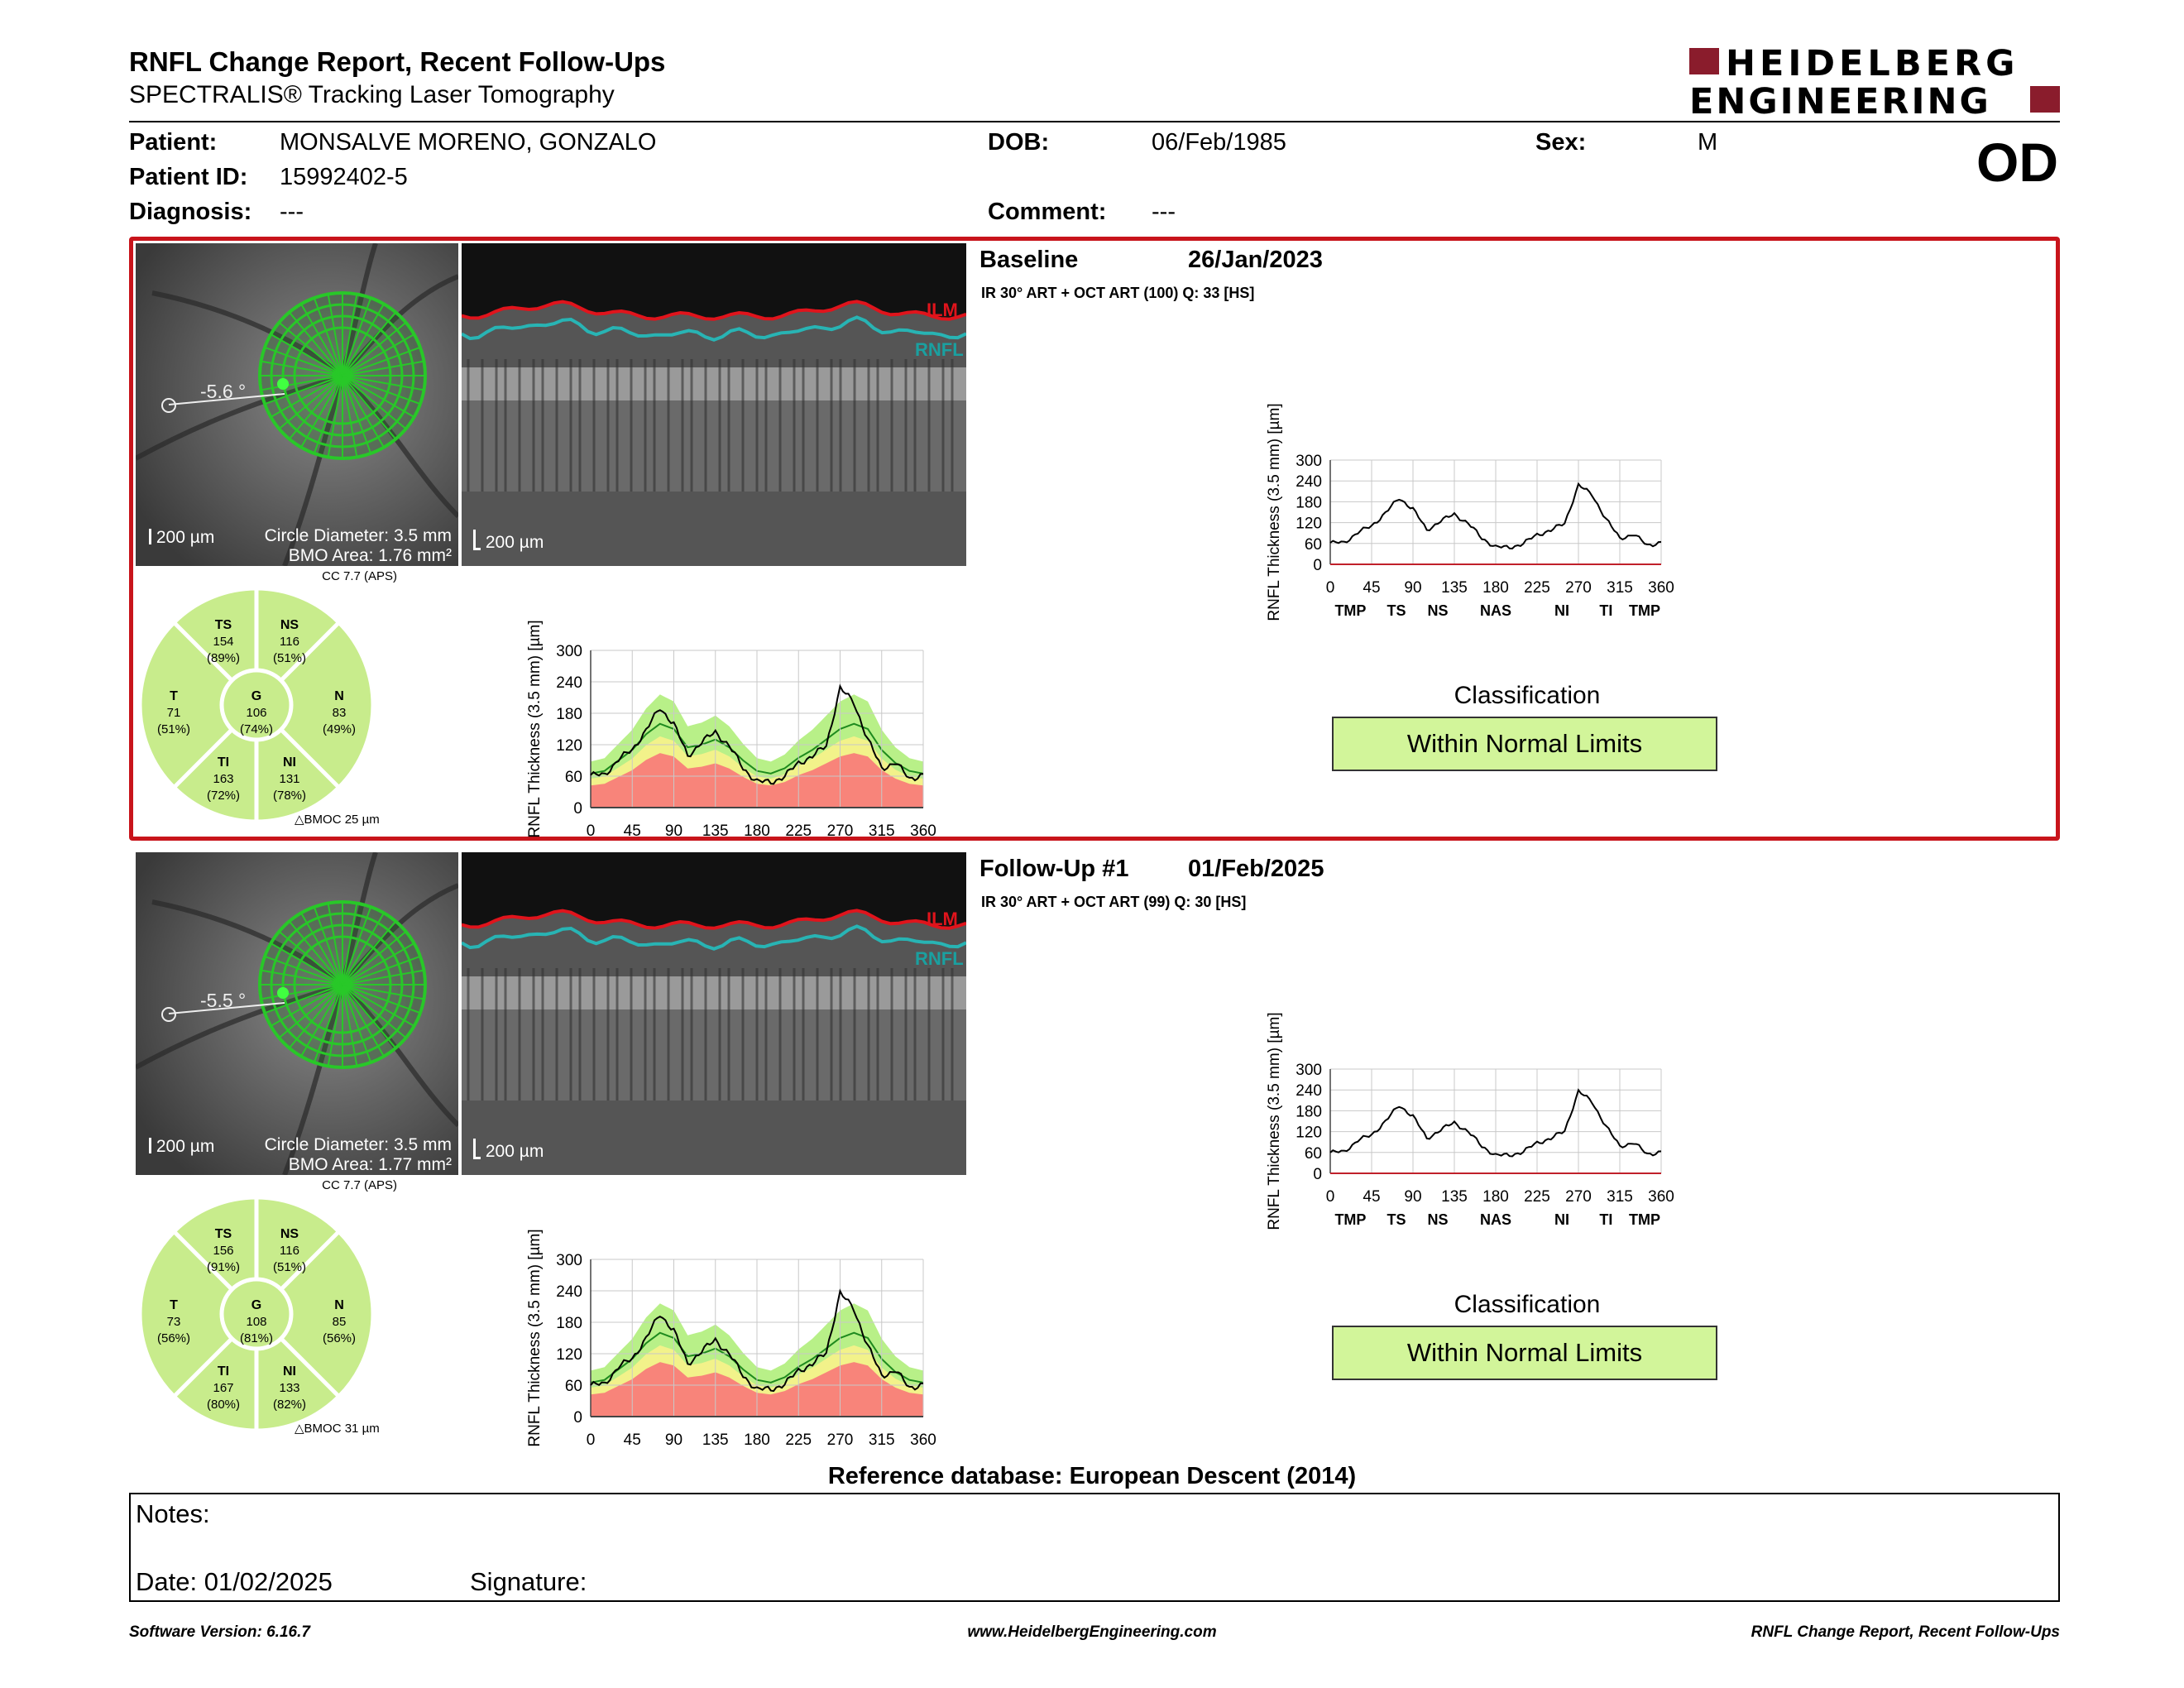 The width and height of the screenshot is (2184, 1688). I want to click on sector-axis-label: NAS, so click(1495, 1219).